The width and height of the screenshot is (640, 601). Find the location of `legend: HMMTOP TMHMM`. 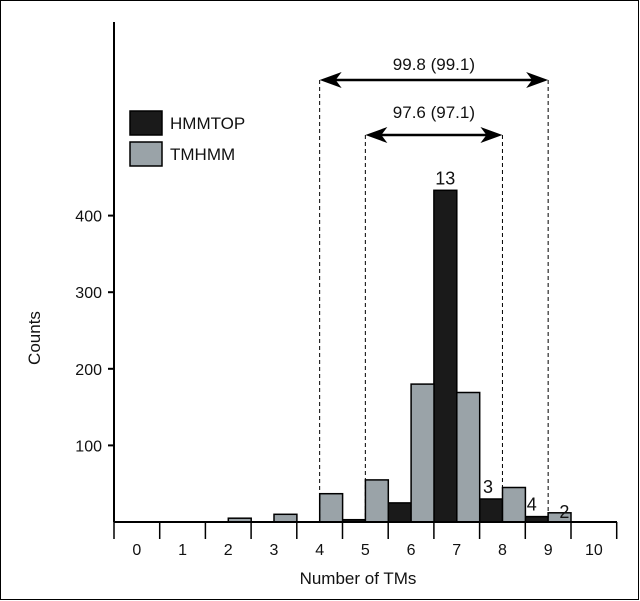

legend: HMMTOP TMHMM is located at coordinates (187, 138).